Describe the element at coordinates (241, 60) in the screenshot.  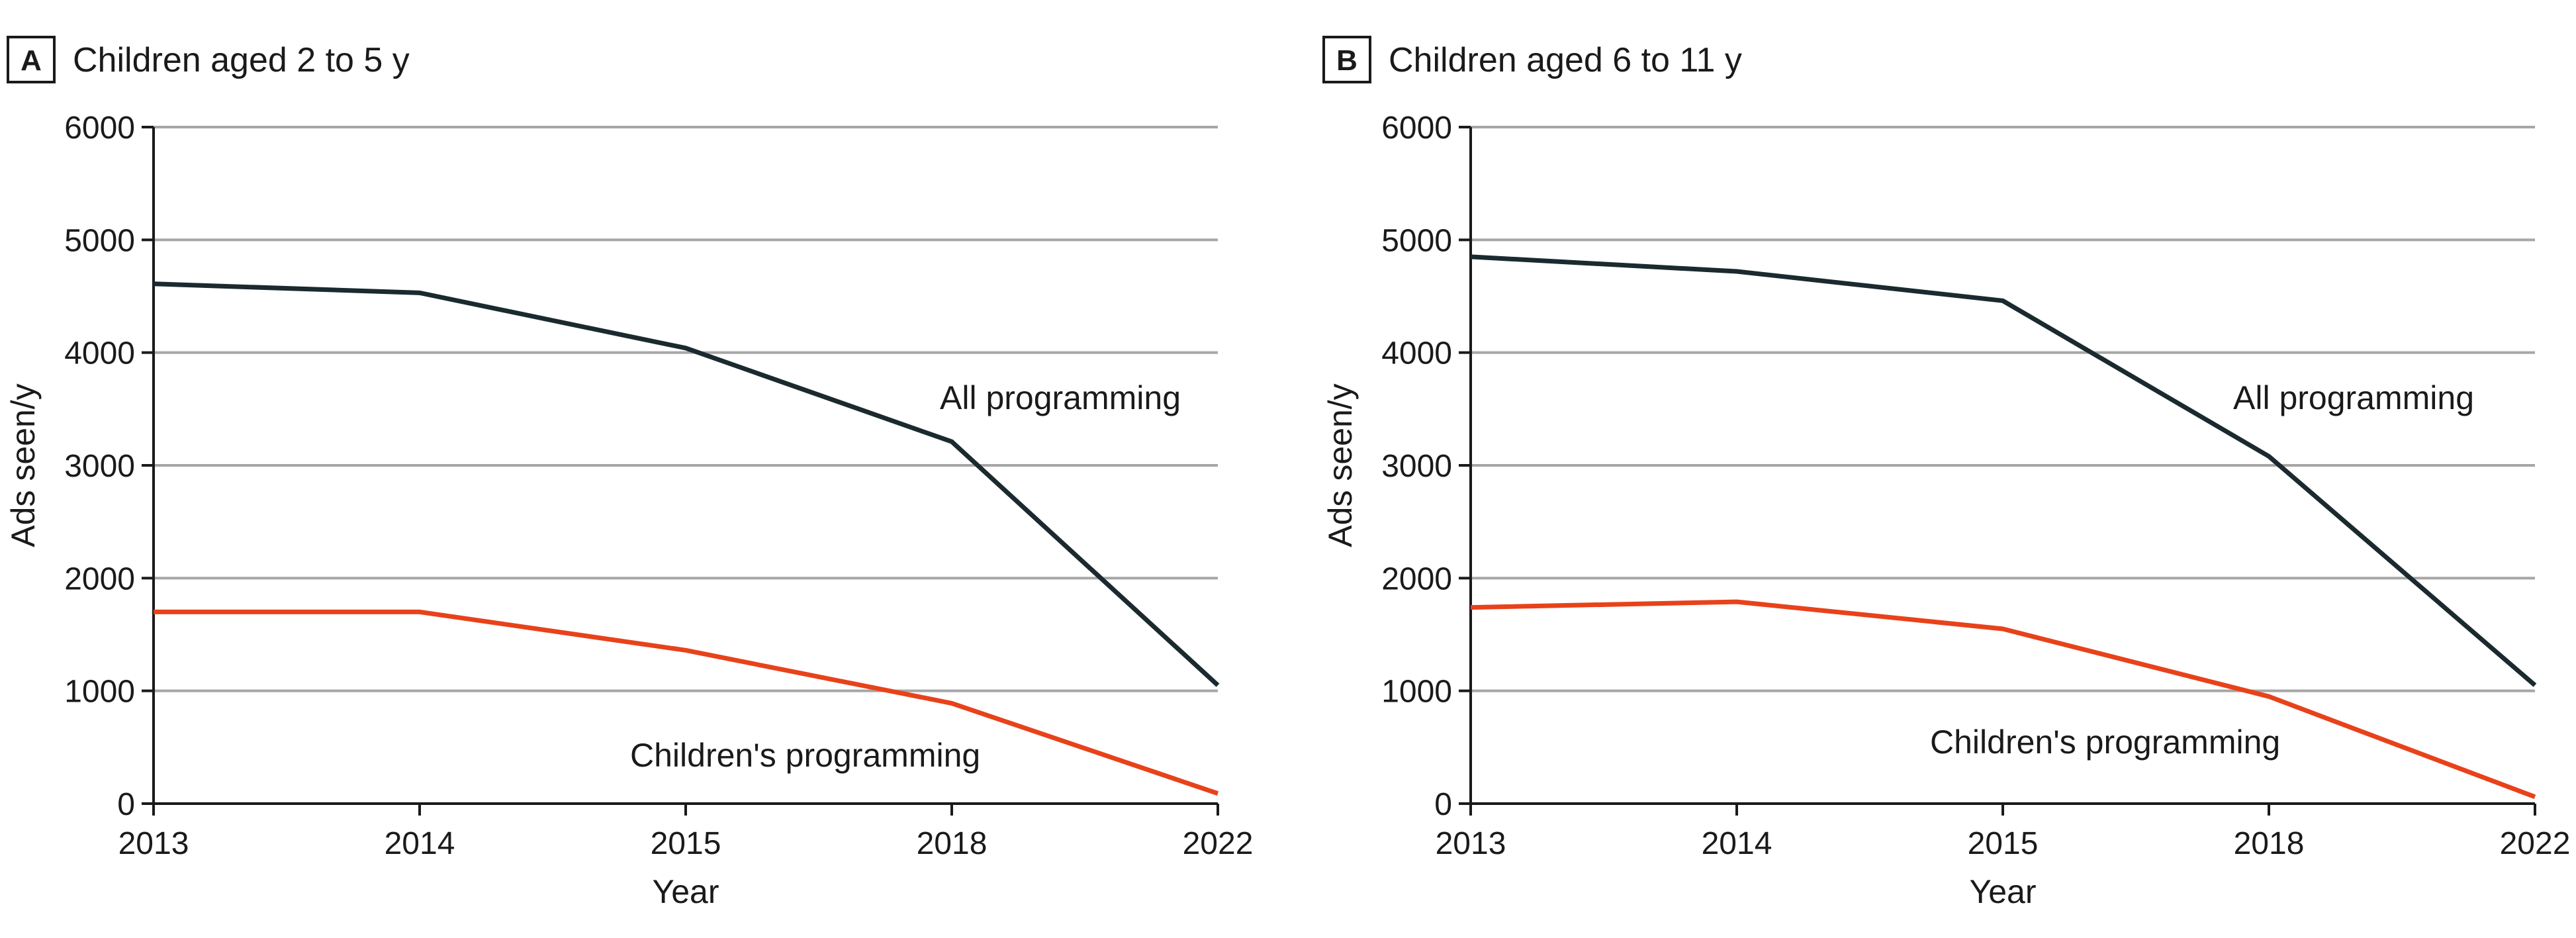
I see `panel-title: Children aged 2 to 5 y` at that location.